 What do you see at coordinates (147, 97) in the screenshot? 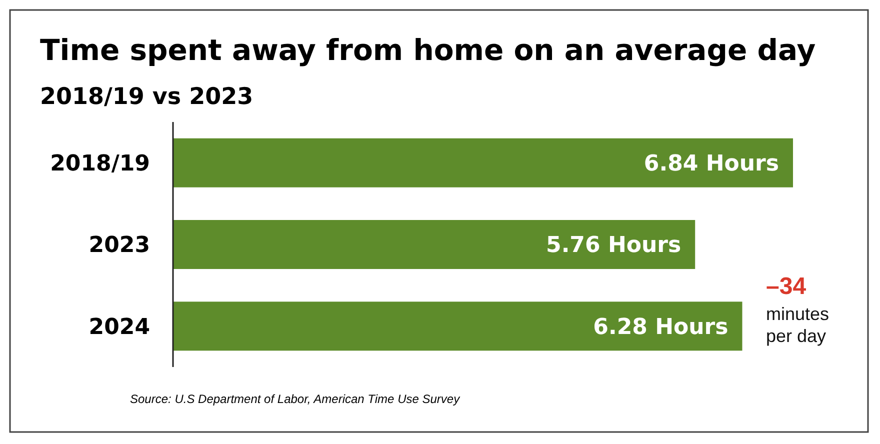
I see `chart-subtitle: 2018/19 vs 2023` at bounding box center [147, 97].